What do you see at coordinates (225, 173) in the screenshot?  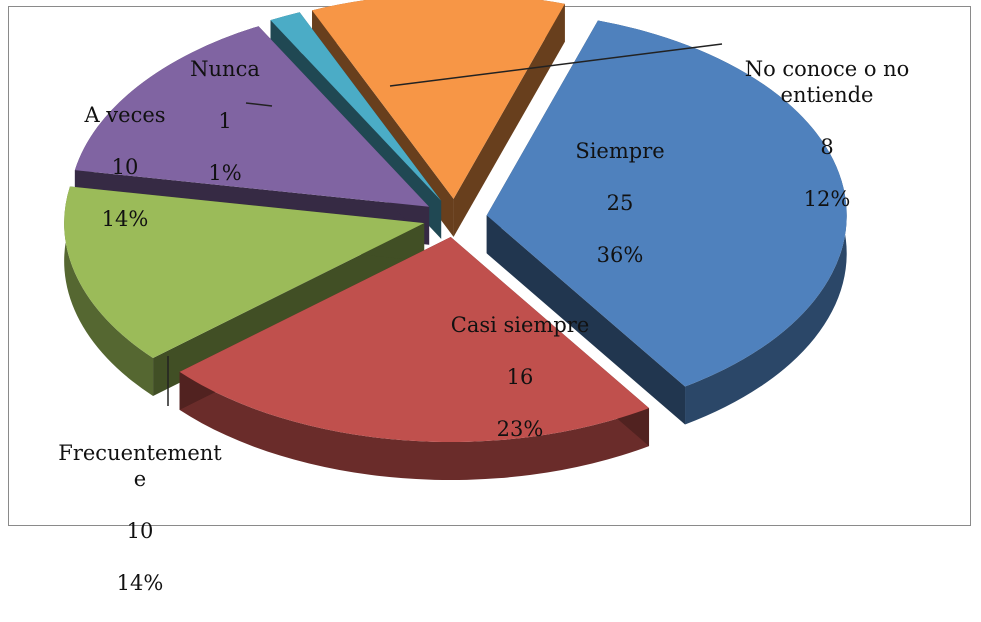 I see `label-nunca-percent: 1%` at bounding box center [225, 173].